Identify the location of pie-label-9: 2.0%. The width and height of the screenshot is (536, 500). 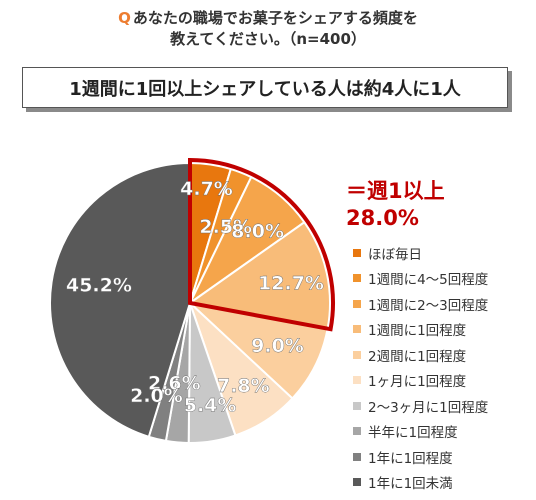
(156, 396).